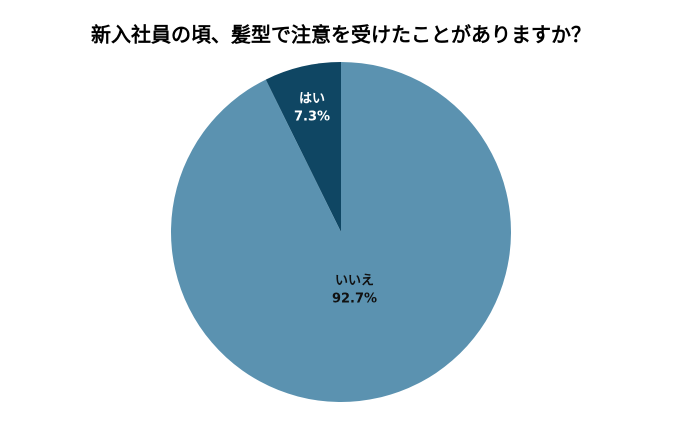 The image size is (683, 422). Describe the element at coordinates (312, 98) in the screenshot. I see `slice-label: はい` at that location.